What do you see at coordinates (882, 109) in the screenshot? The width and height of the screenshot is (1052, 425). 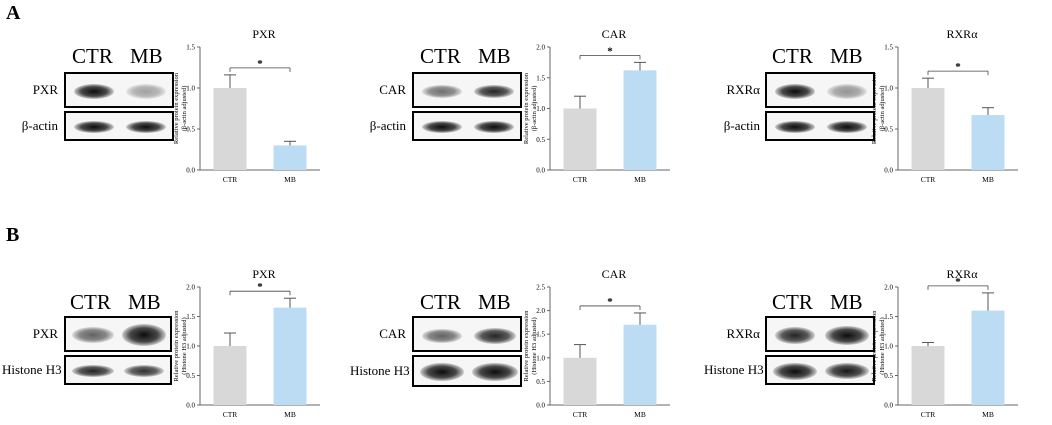 I see `y-axis-label-line: (β-actin adjusted)` at bounding box center [882, 109].